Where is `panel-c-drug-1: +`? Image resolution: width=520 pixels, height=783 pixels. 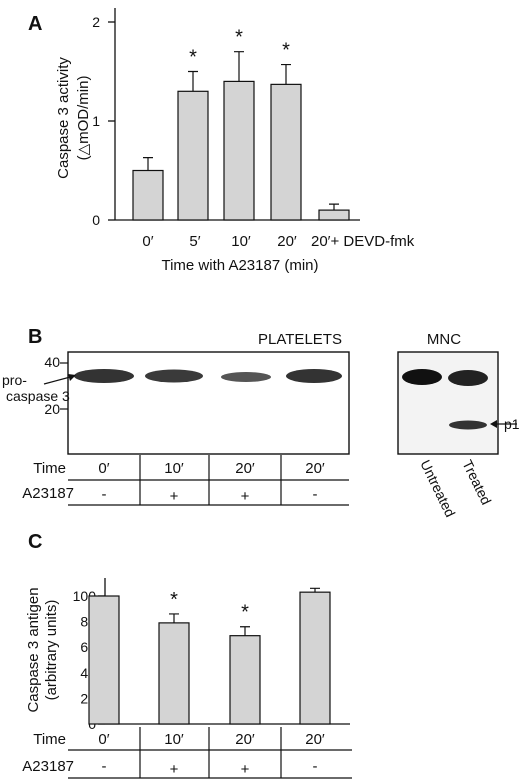 panel-c-drug-1: + is located at coordinates (174, 769).